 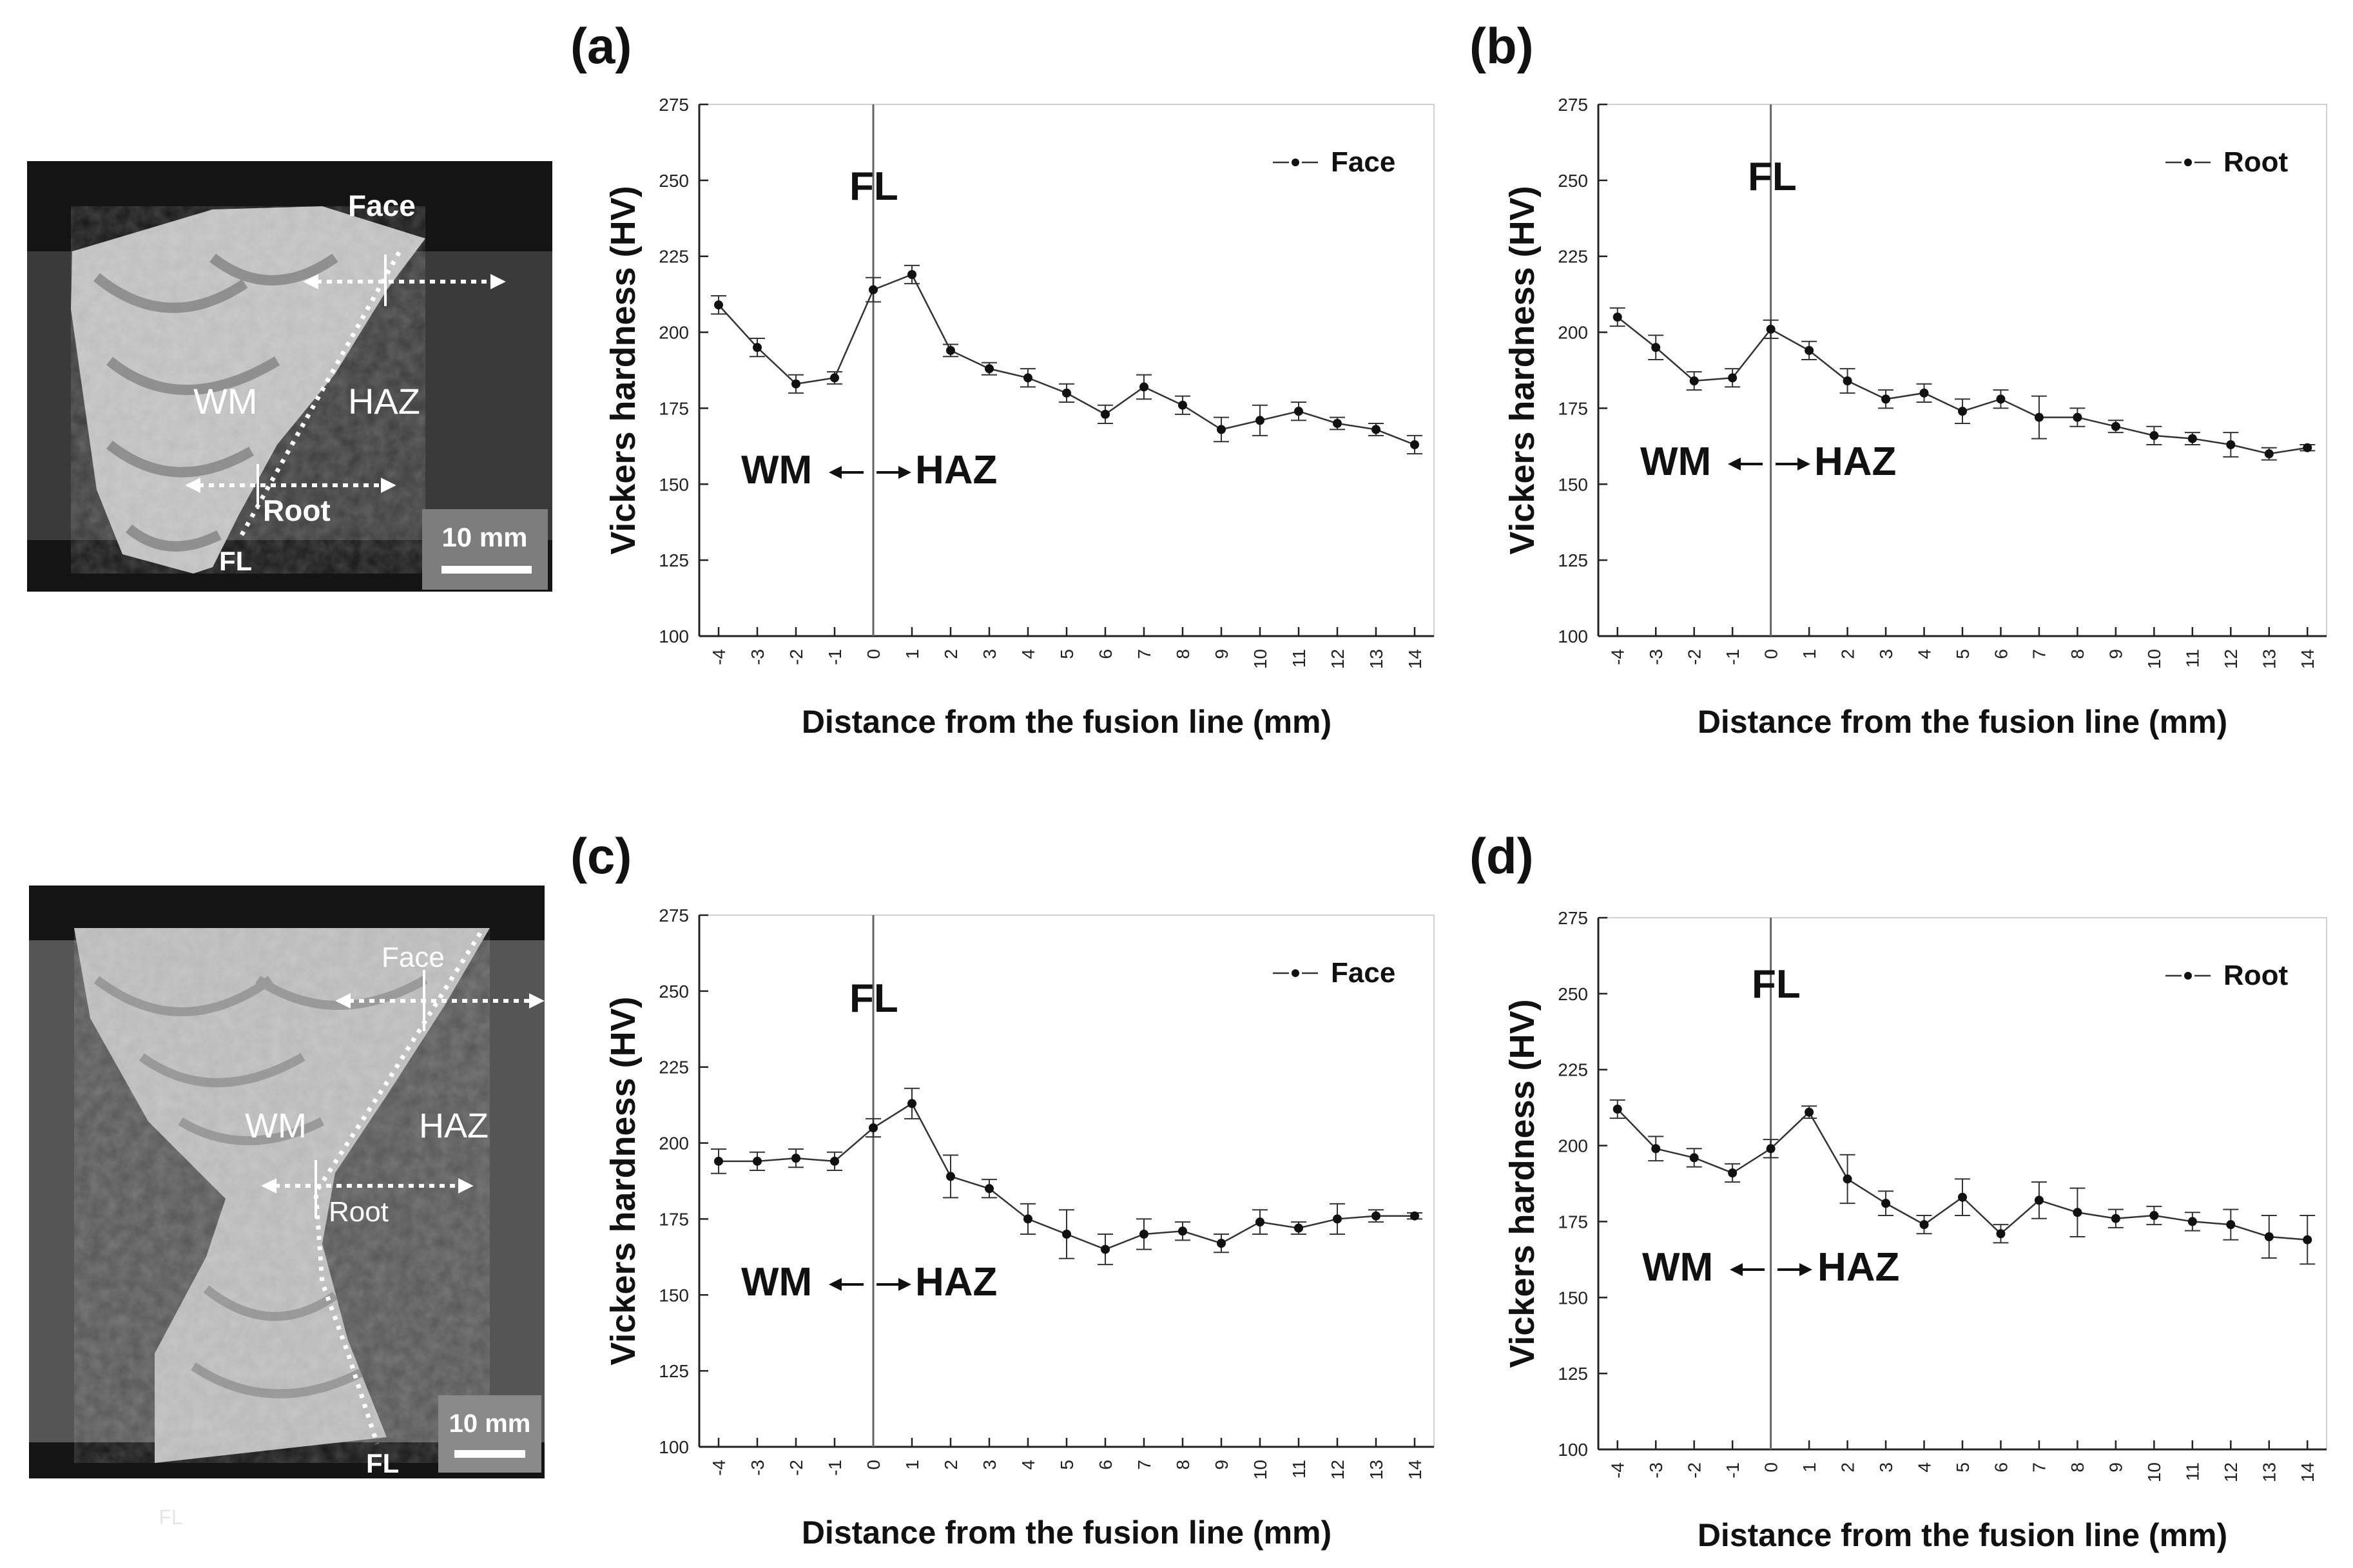 I want to click on x-tick-label: 2, so click(x=1847, y=1467).